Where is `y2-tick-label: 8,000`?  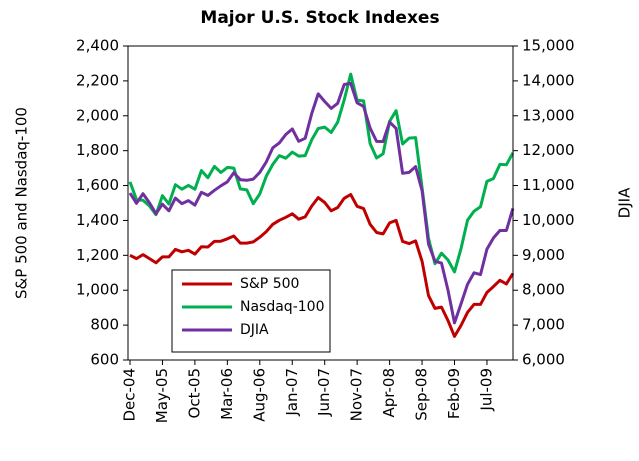
y2-tick-label: 8,000 is located at coordinates (543, 290).